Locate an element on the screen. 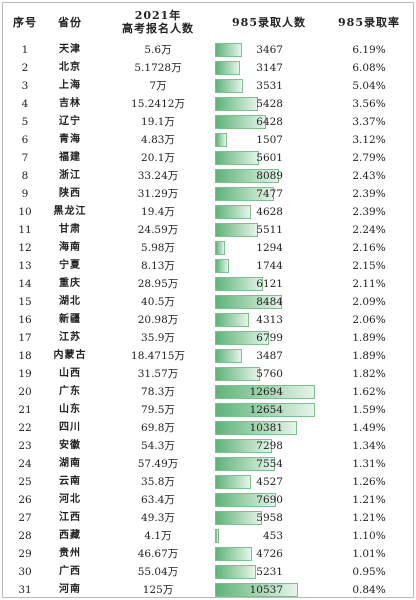 This screenshot has width=416, height=600. row-province: 吉林 is located at coordinates (70, 103).